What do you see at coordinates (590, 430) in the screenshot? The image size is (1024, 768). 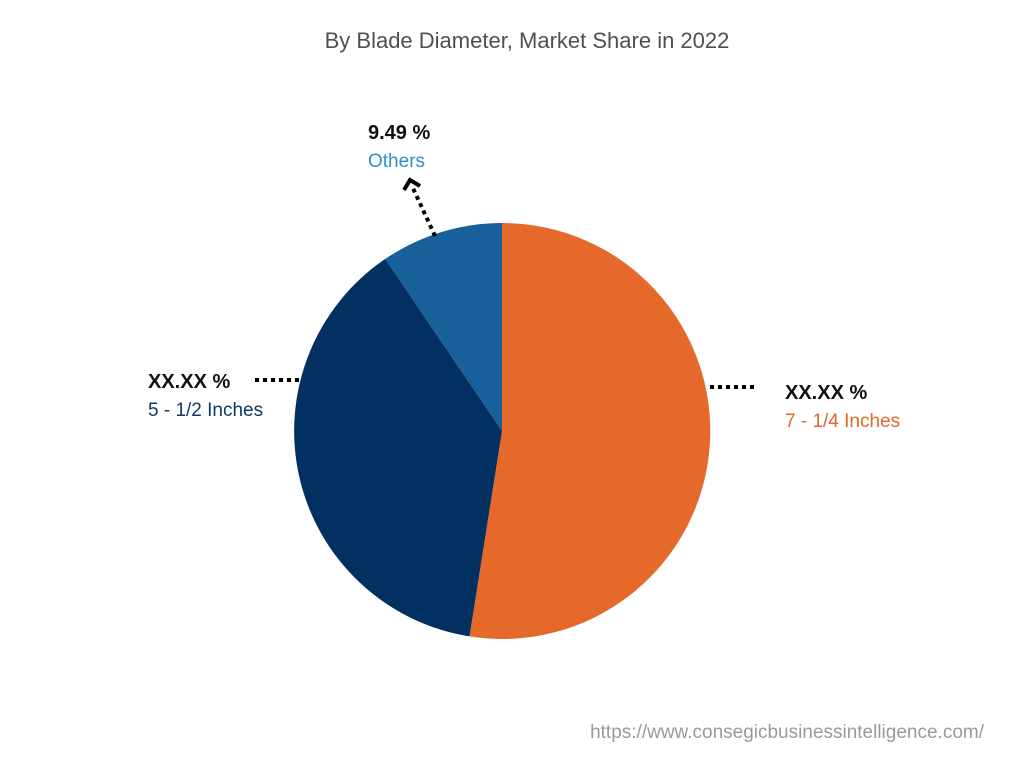 I see `slice-7-1-4-inches` at bounding box center [590, 430].